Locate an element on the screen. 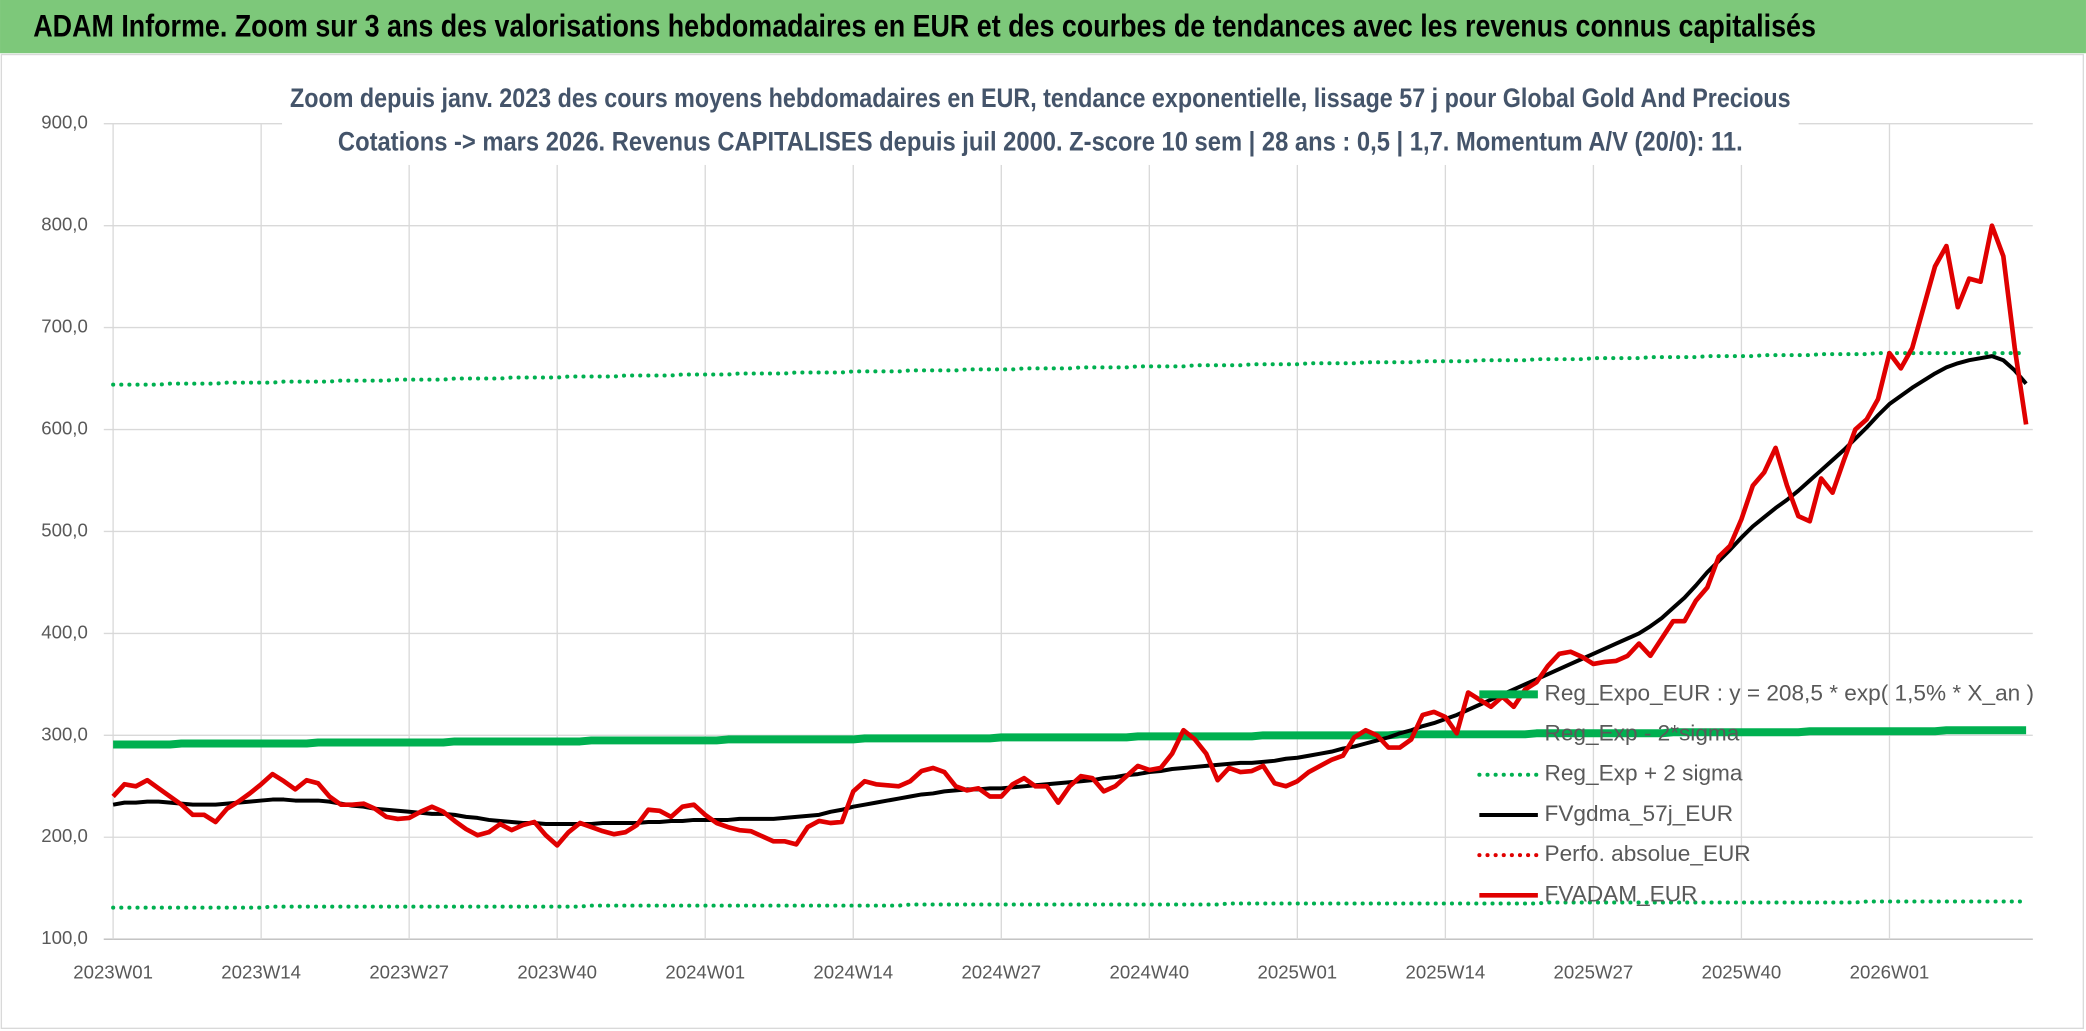 The height and width of the screenshot is (1031, 2086). y-tick-label: 500,0 is located at coordinates (64, 529).